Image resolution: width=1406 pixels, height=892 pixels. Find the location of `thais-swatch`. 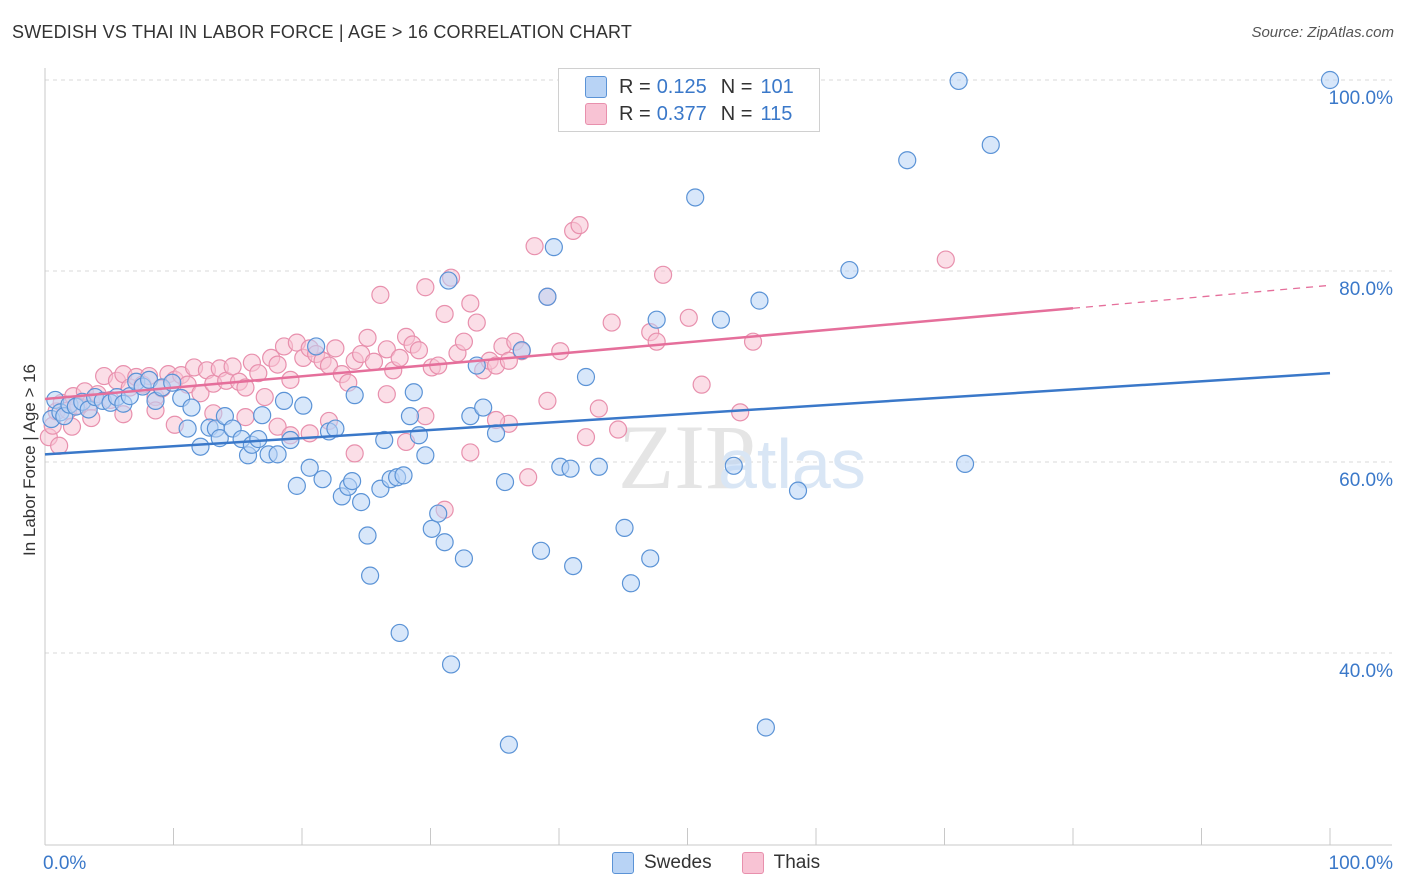

thais-swatch is located at coordinates (596, 114).